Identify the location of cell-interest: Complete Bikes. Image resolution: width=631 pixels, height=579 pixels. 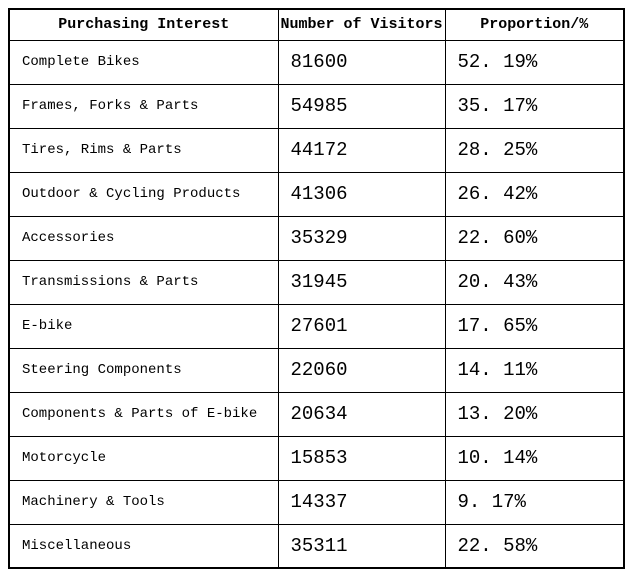
(143, 62).